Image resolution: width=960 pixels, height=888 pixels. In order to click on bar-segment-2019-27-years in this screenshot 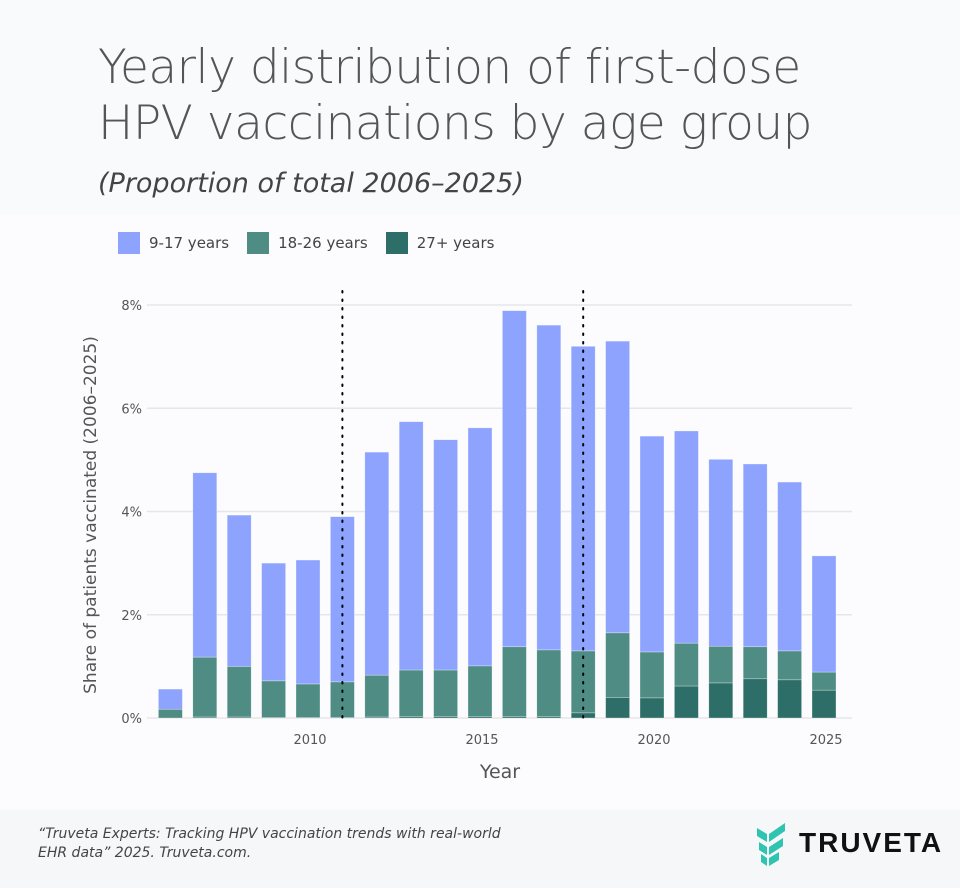, I will do `click(617, 708)`.